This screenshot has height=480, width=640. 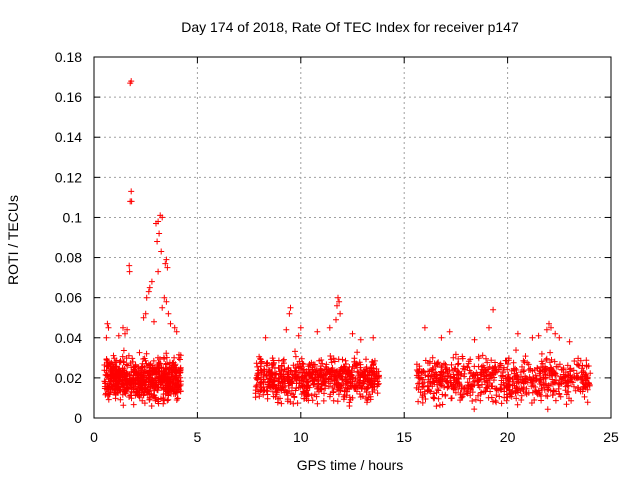 What do you see at coordinates (68, 177) in the screenshot?
I see `y-tick-label: 0.12` at bounding box center [68, 177].